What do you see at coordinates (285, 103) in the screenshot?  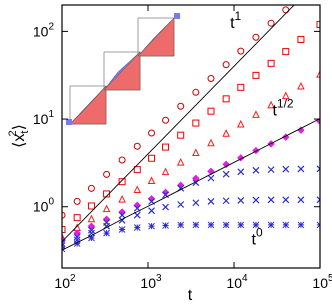 I see `annotation-exp: 1/2` at bounding box center [285, 103].